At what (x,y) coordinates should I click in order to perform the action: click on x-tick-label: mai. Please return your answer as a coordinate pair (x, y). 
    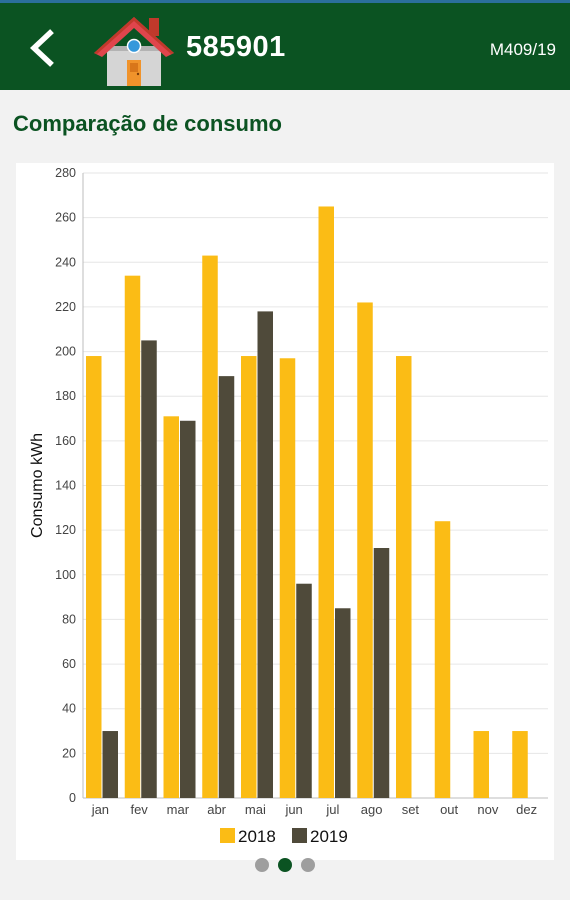
    Looking at the image, I should click on (255, 809).